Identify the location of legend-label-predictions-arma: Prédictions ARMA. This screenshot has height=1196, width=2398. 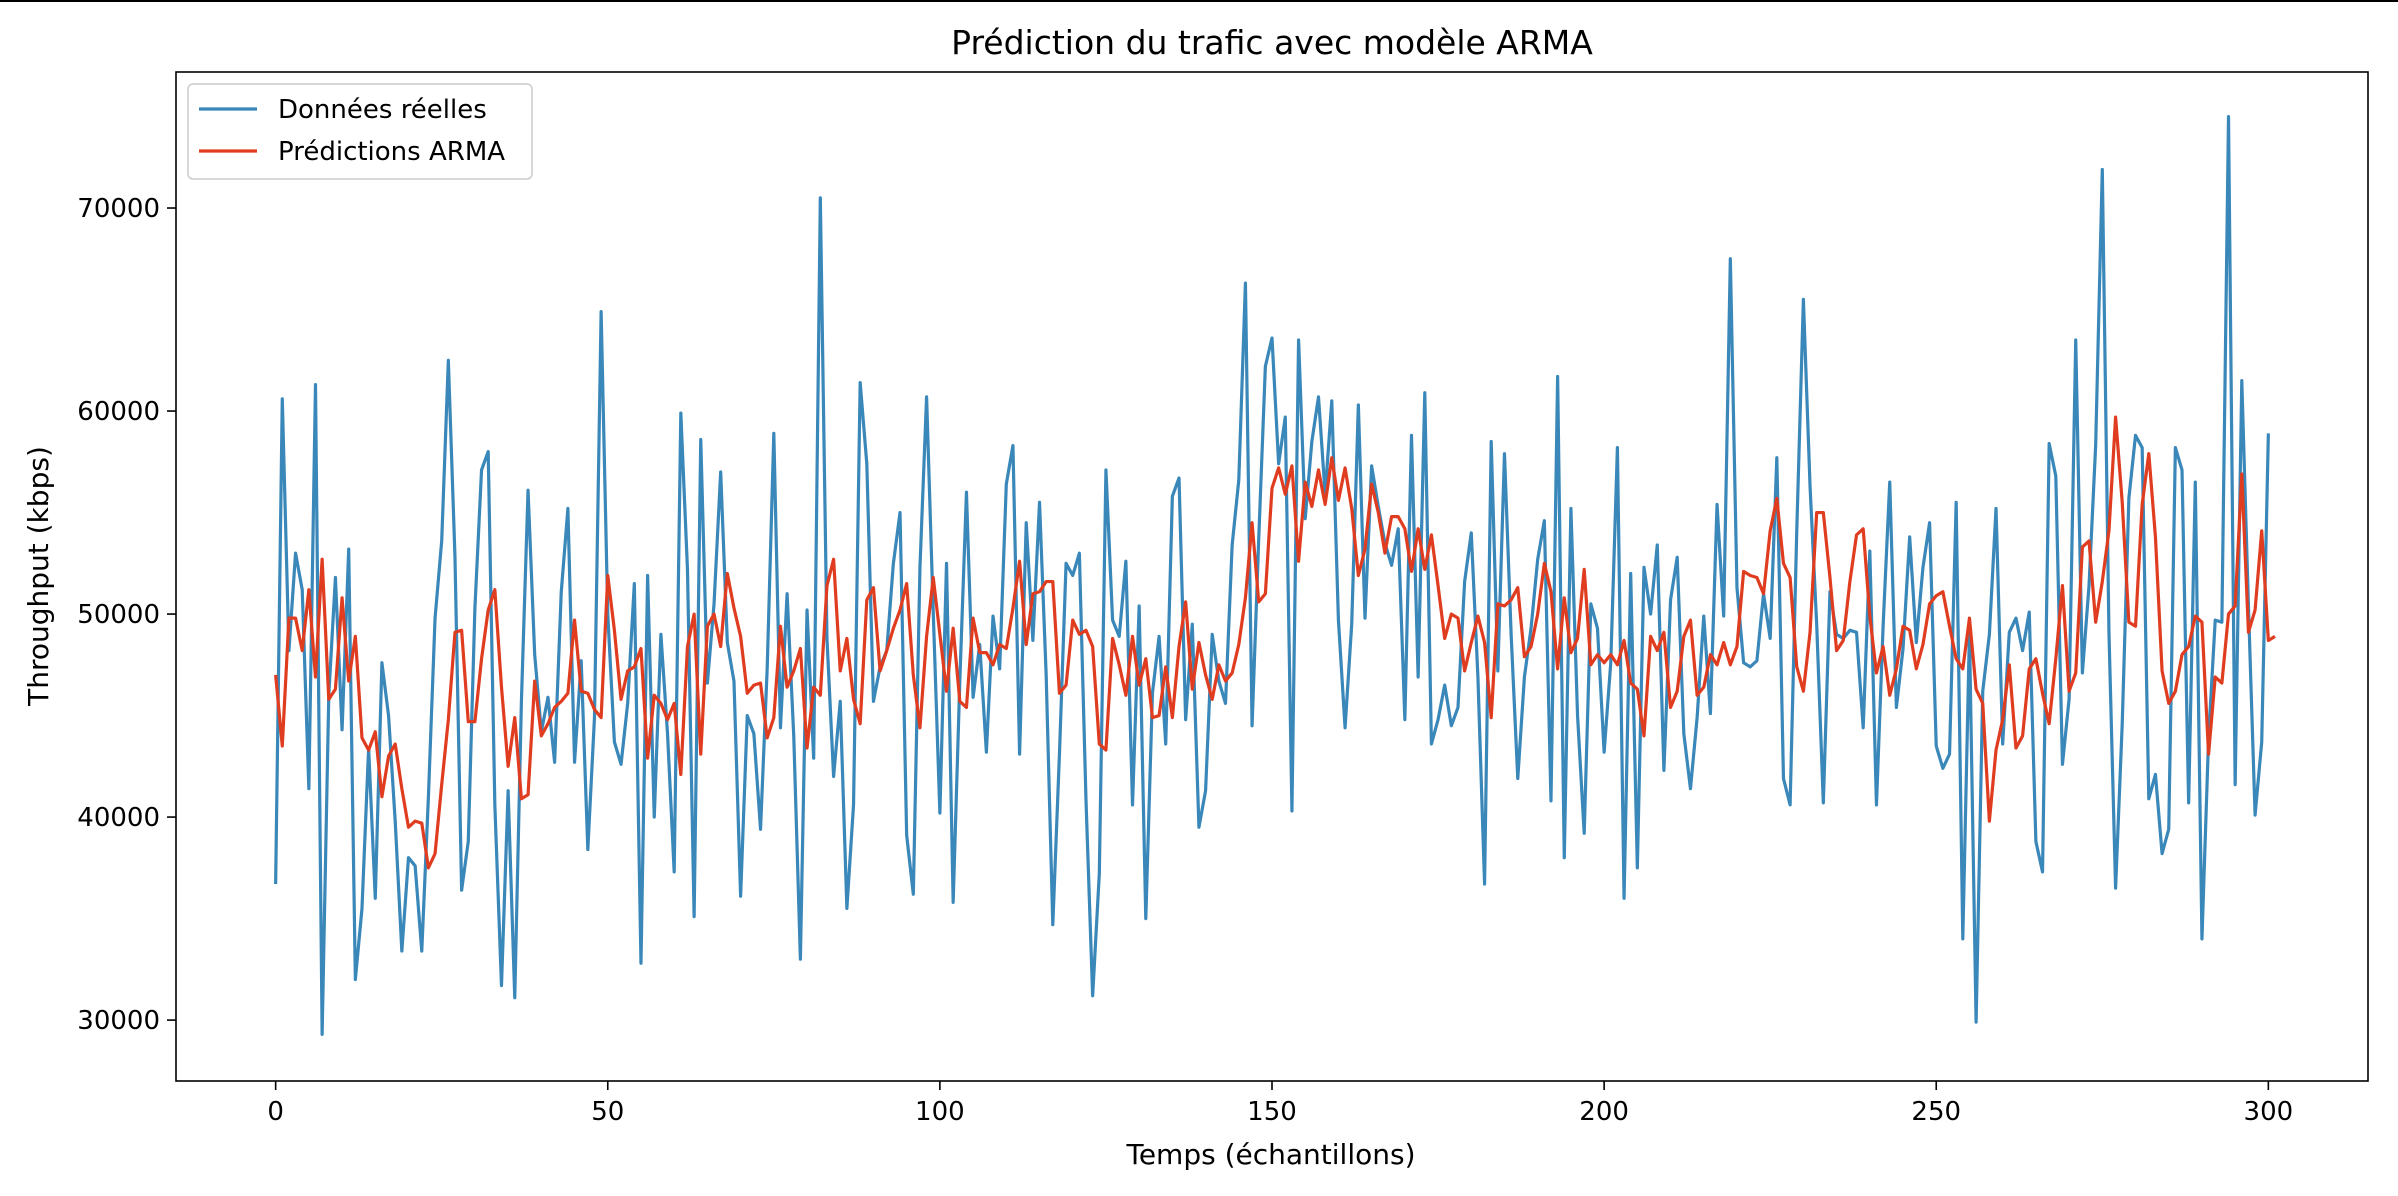
(391, 152).